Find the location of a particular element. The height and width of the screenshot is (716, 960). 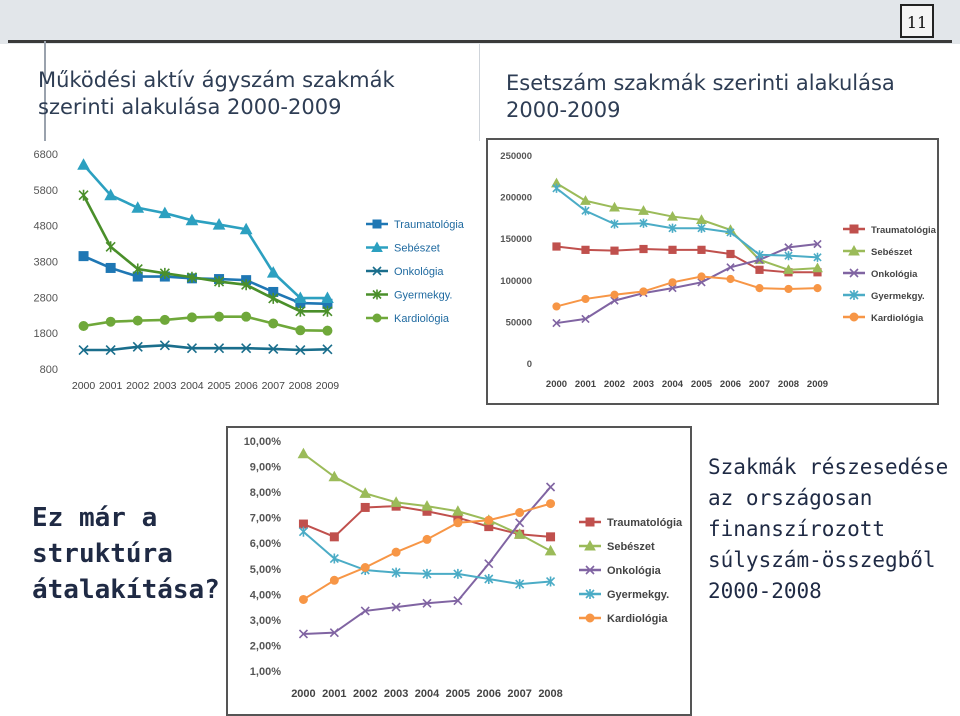

legend-gyermekgy-marker is located at coordinates (854, 295).